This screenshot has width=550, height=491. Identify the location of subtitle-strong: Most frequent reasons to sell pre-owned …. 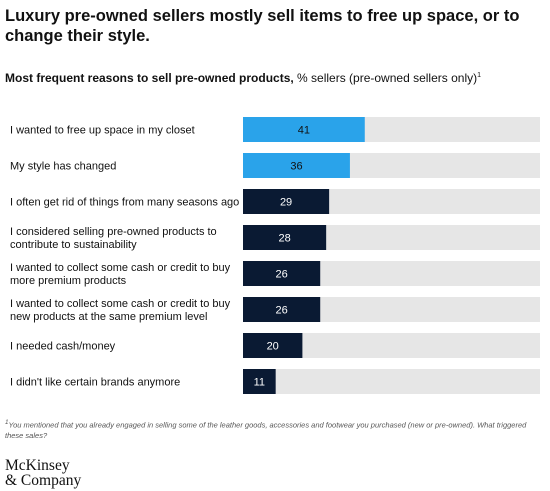
(149, 78).